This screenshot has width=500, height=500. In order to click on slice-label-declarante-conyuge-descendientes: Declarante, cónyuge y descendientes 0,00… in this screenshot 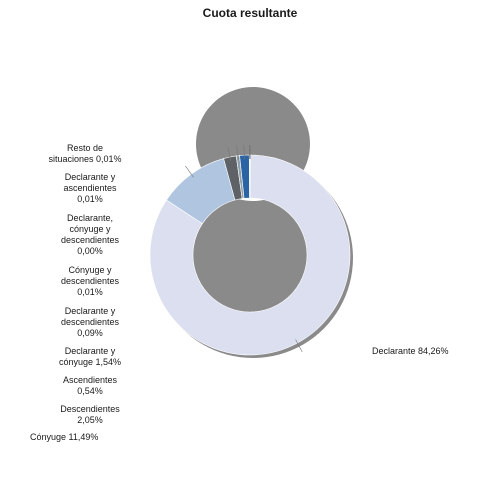, I will do `click(90, 234)`.